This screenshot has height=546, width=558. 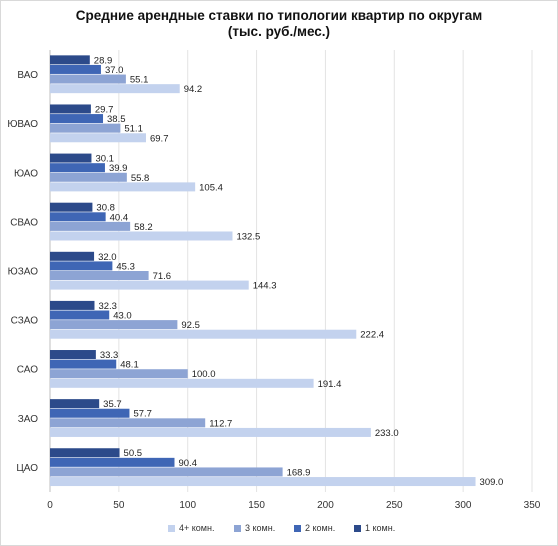 I want to click on x-tick-label: 300, so click(x=463, y=505).